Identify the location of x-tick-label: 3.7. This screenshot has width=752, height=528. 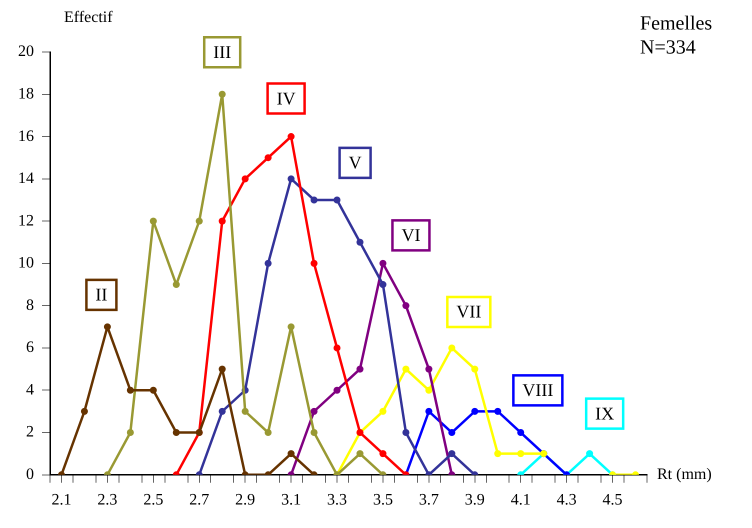
(428, 500).